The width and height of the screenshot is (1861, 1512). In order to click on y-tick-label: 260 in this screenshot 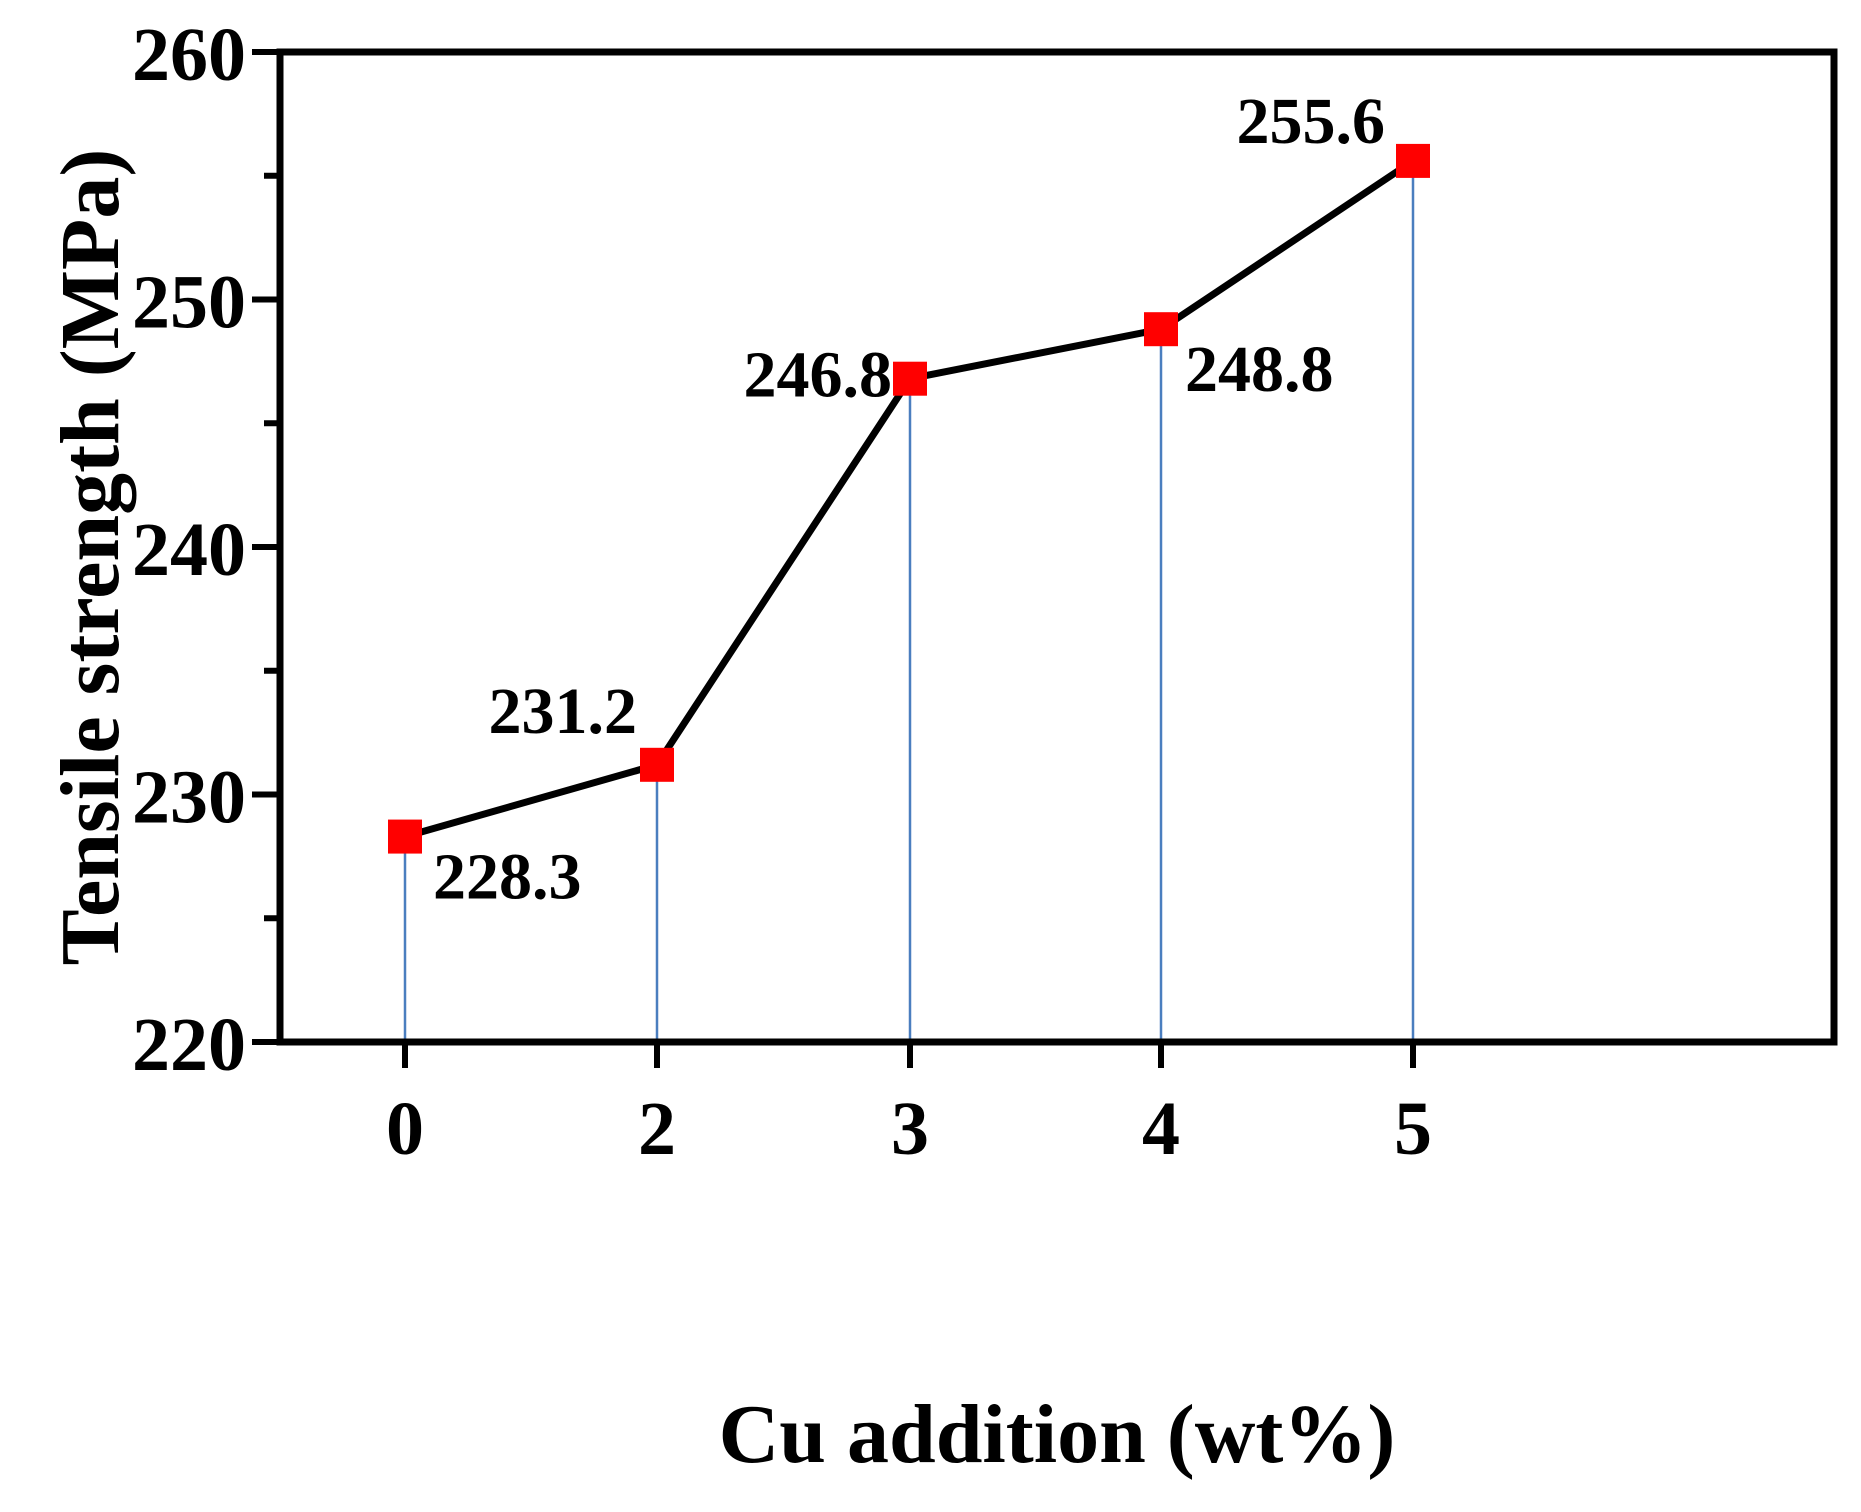, I will do `click(189, 55)`.